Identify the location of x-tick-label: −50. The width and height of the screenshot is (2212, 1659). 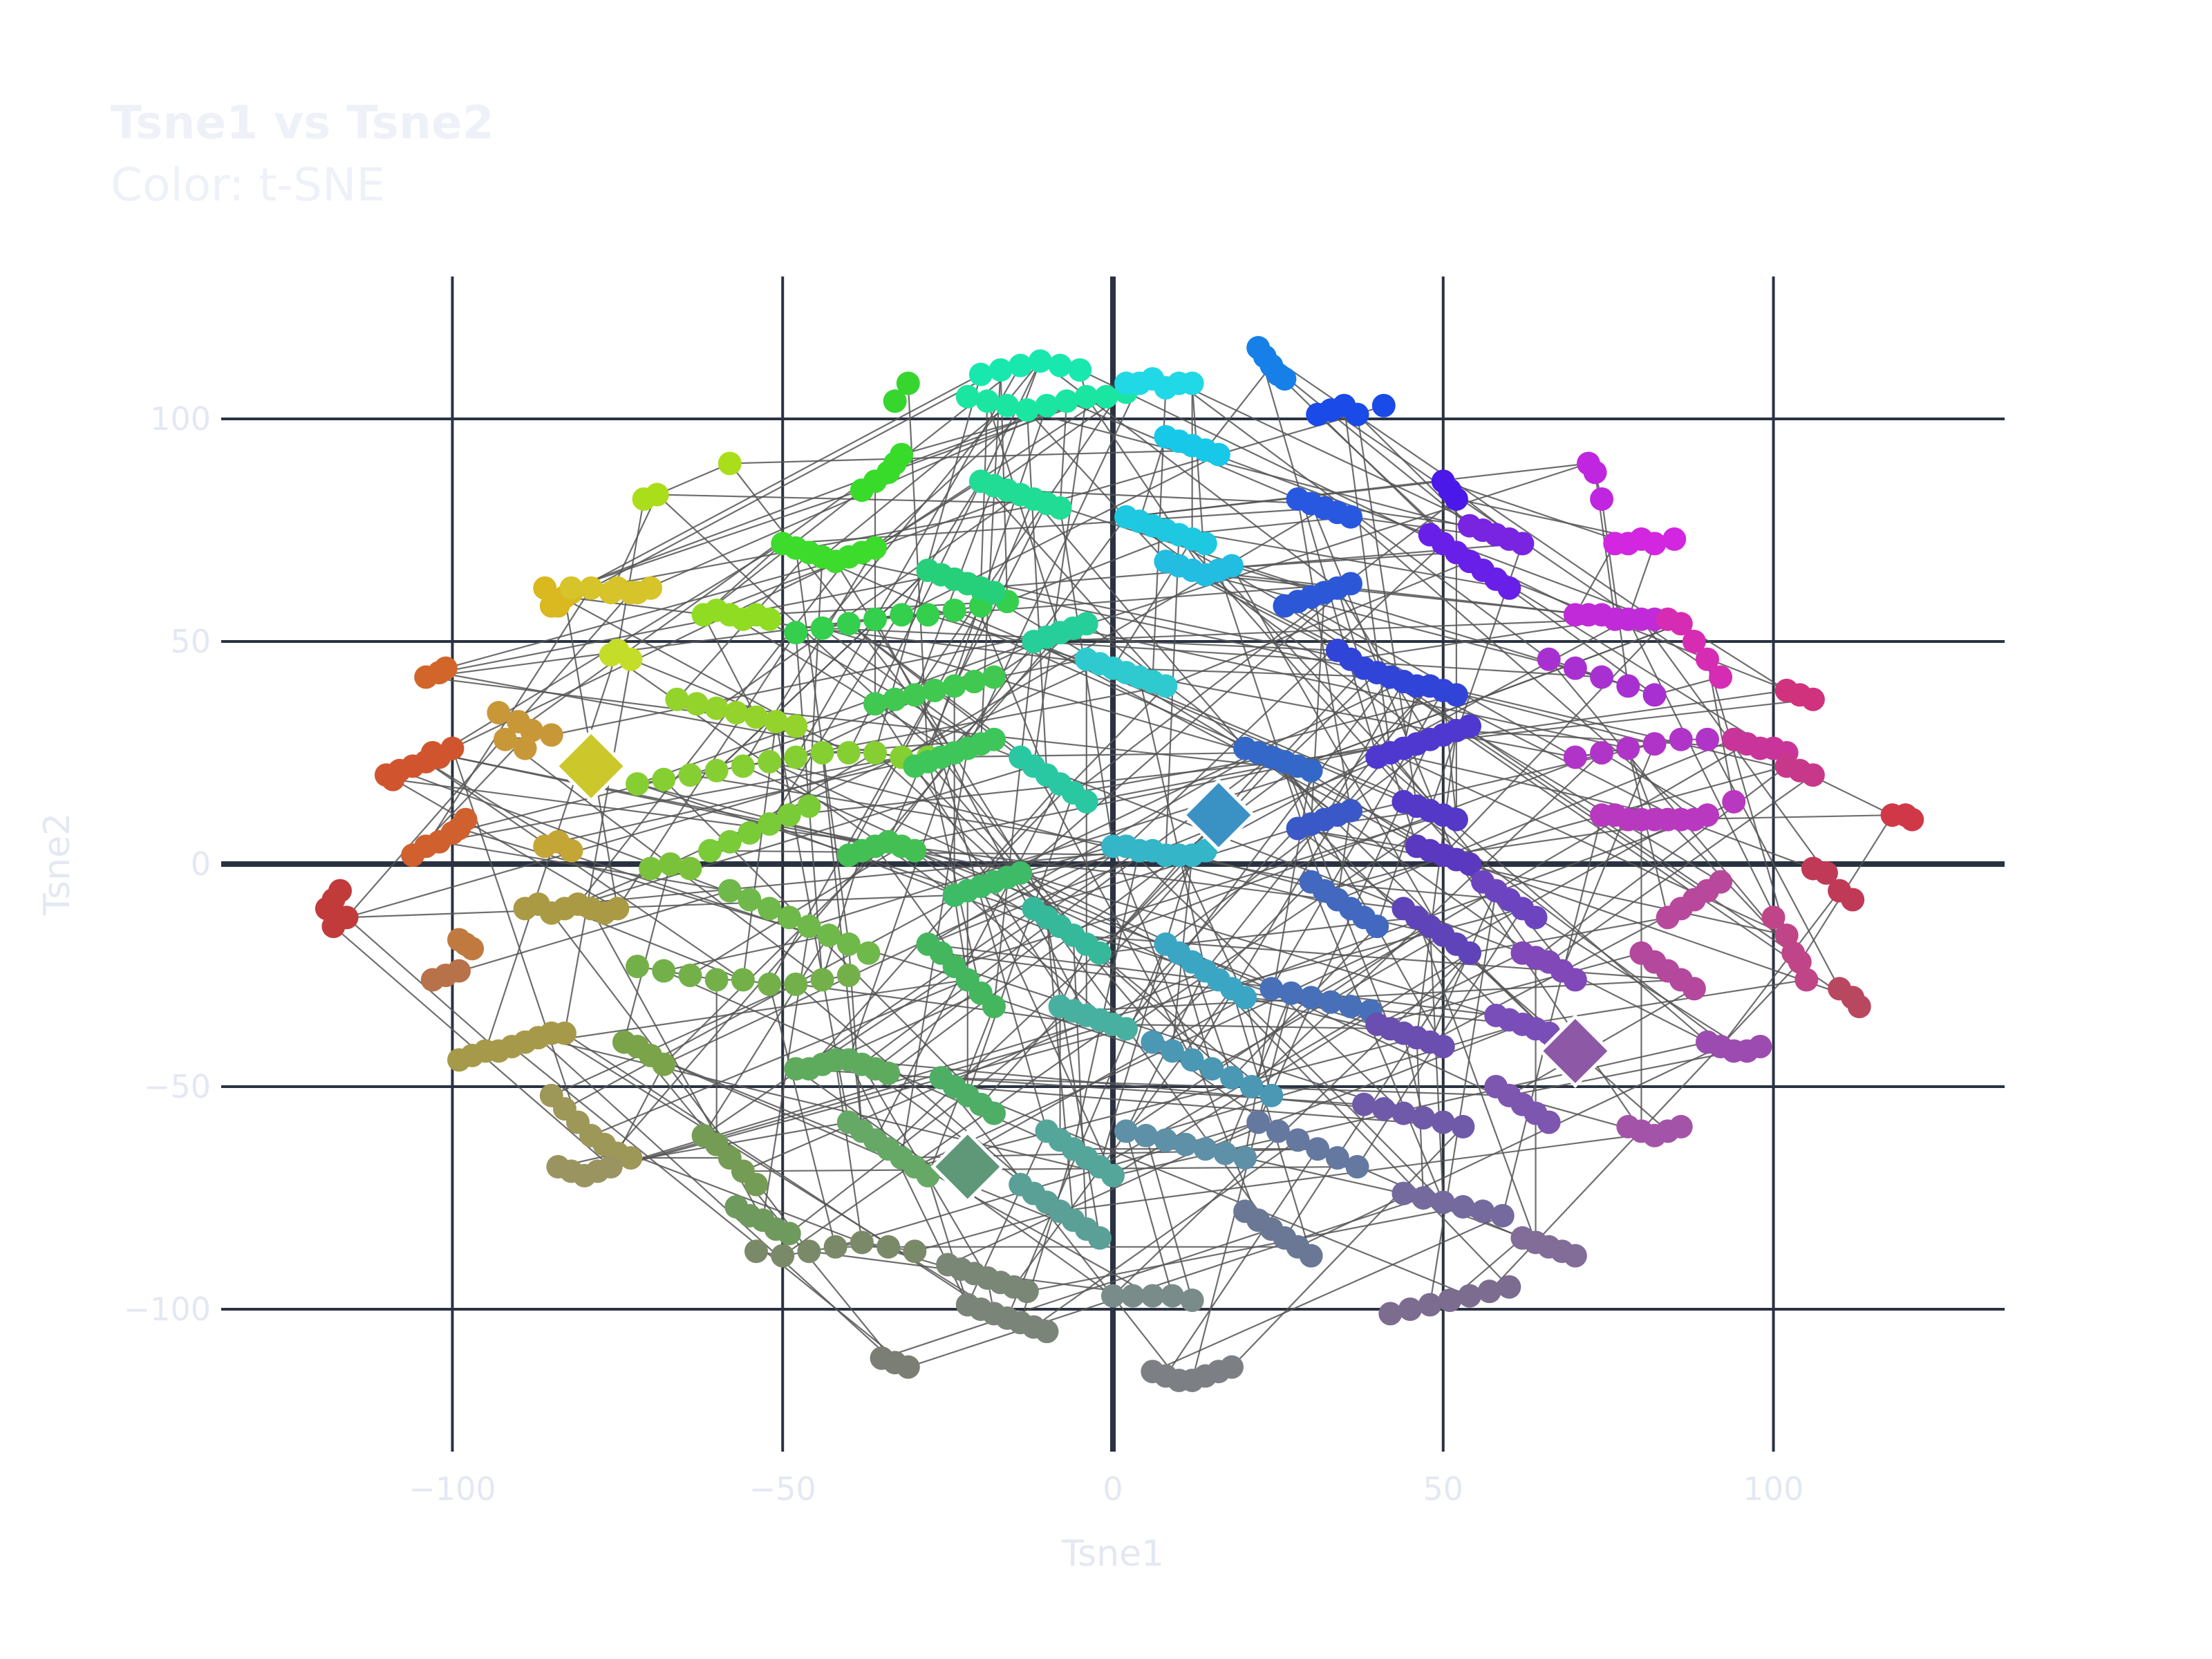
(782, 1489).